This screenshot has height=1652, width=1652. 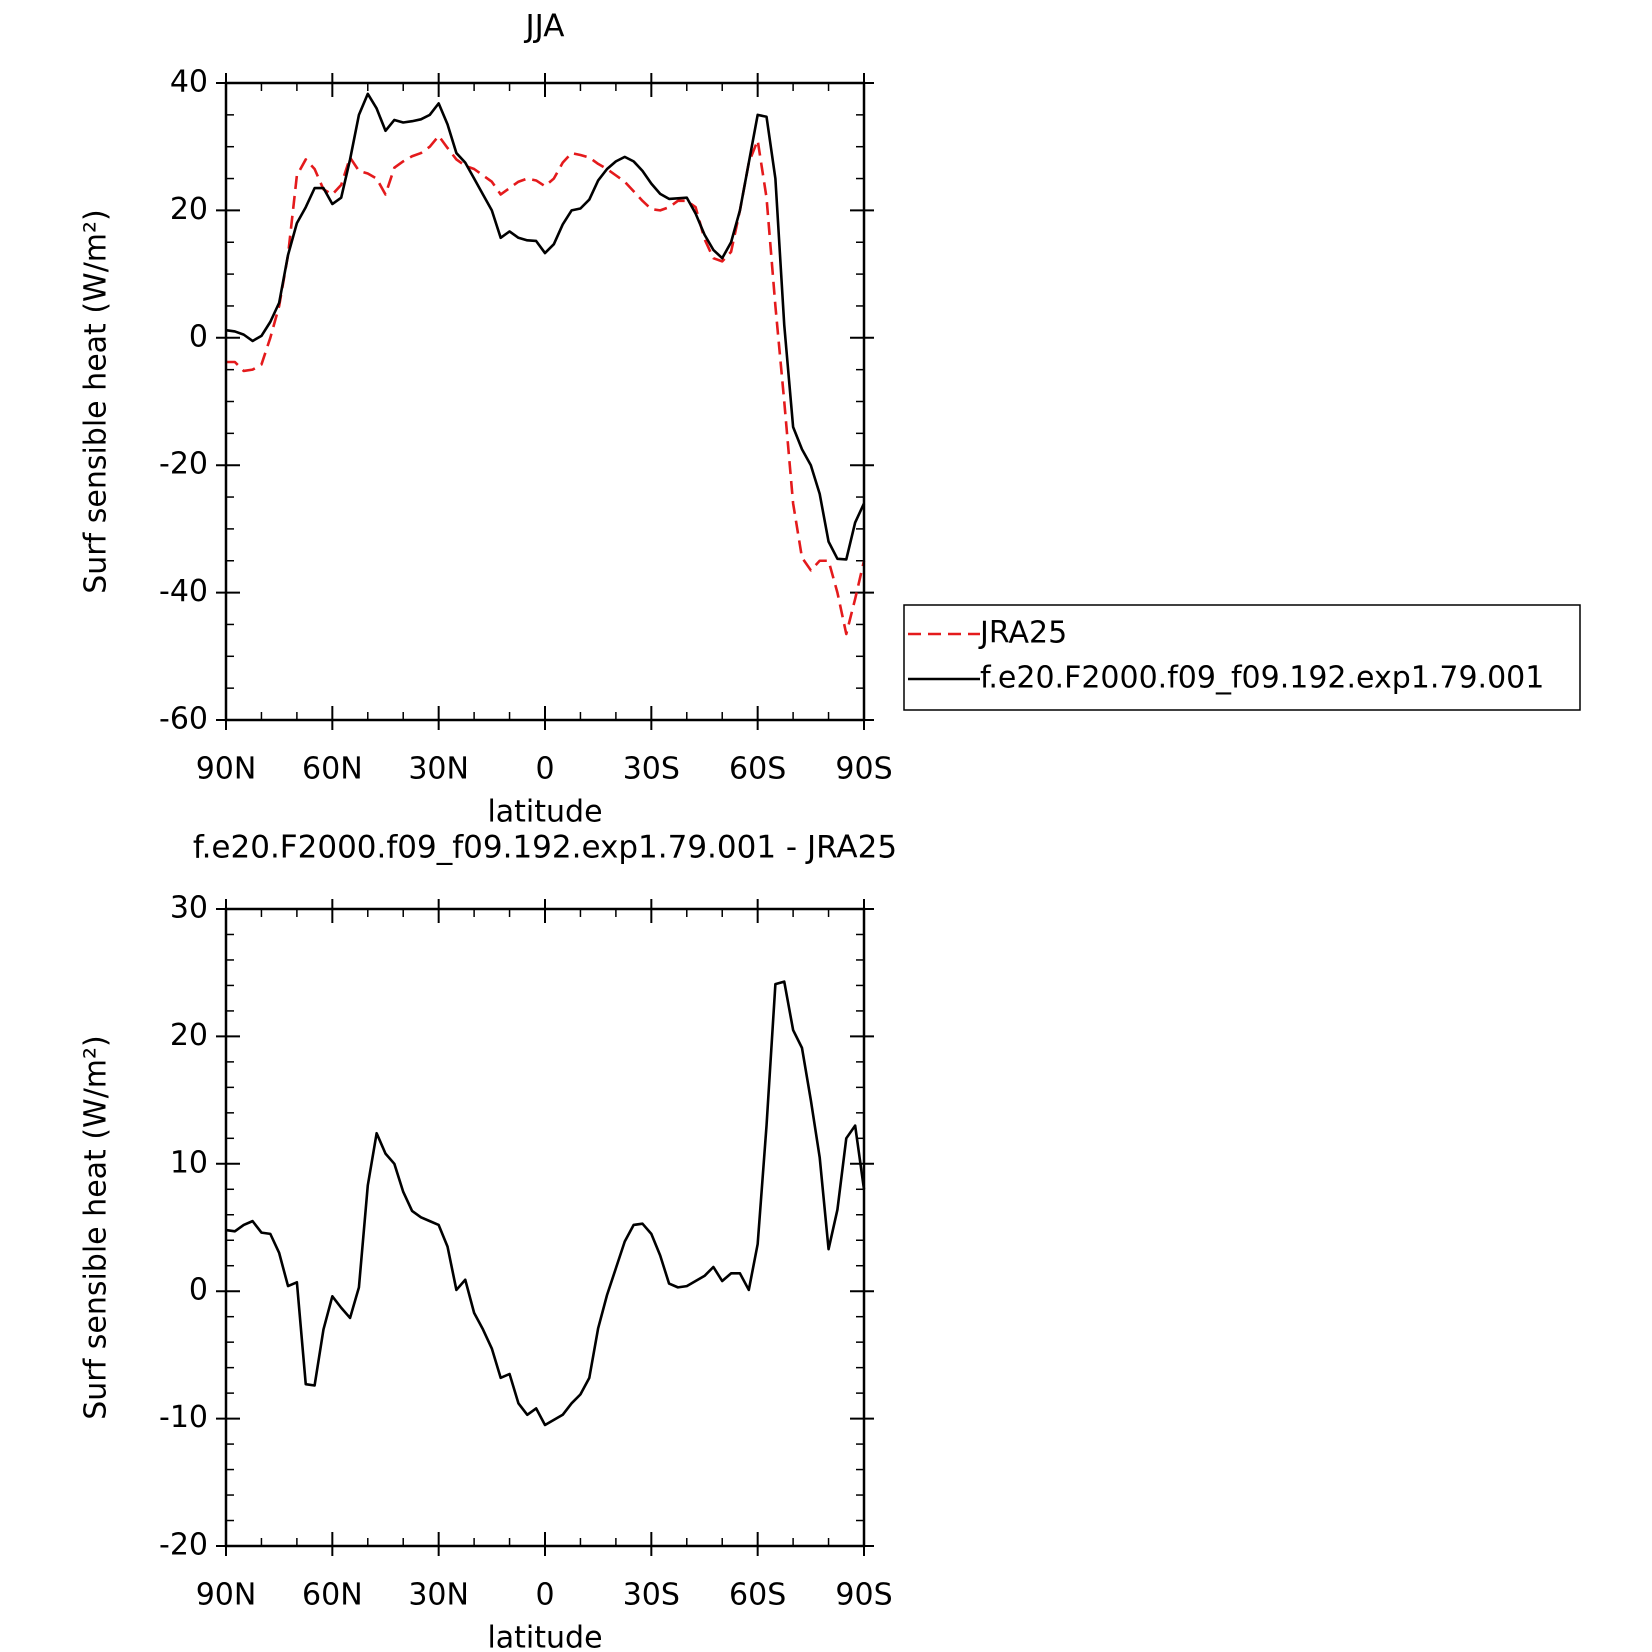 What do you see at coordinates (189, 1162) in the screenshot?
I see `y-tick-label: 10` at bounding box center [189, 1162].